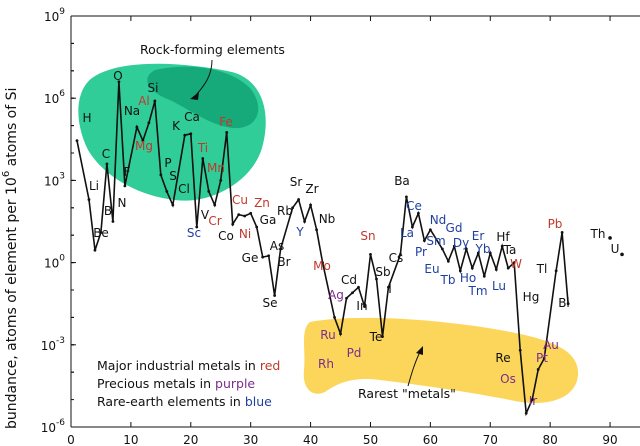 This screenshot has height=446, width=640. Describe the element at coordinates (349, 280) in the screenshot. I see `element-label-cd: Cd` at that location.